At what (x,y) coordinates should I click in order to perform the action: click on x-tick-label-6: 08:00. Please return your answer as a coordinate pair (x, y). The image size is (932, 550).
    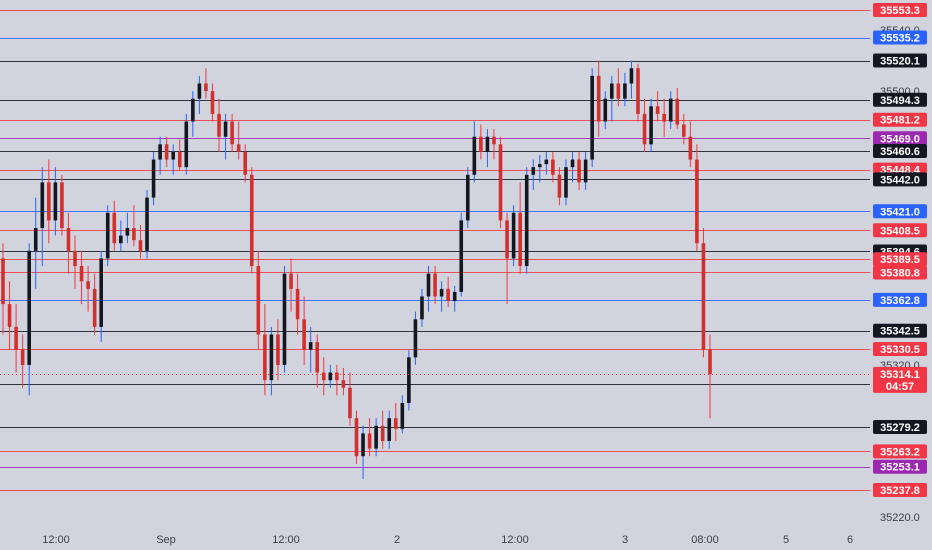
    Looking at the image, I should click on (705, 540).